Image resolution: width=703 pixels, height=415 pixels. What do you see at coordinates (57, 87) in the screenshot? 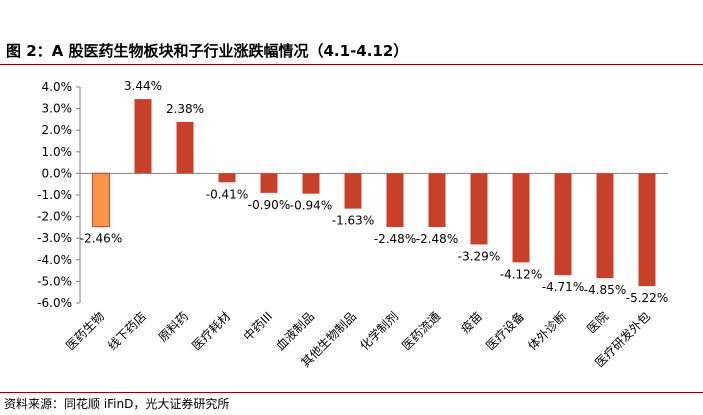
I see `y-tick-label: 4.0%` at bounding box center [57, 87].